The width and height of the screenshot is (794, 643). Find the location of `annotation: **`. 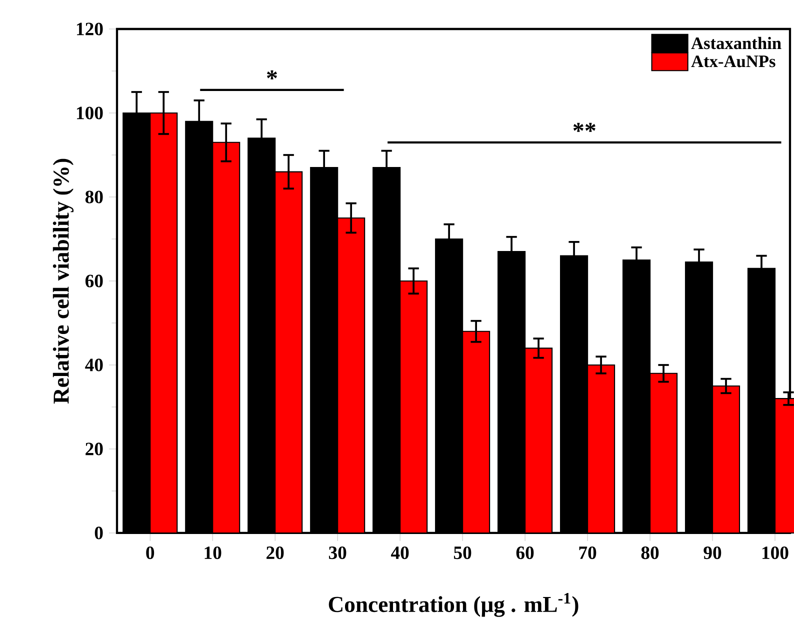

annotation: ** is located at coordinates (584, 127).